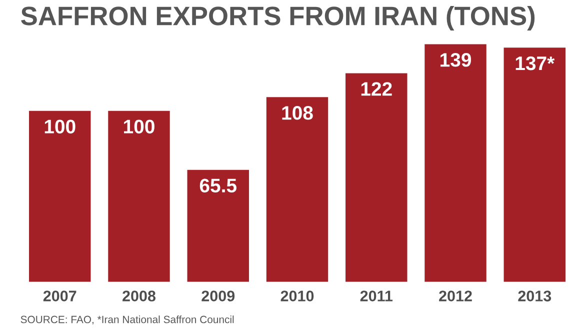 The width and height of the screenshot is (580, 332). What do you see at coordinates (218, 185) in the screenshot?
I see `data-label: 65.5` at bounding box center [218, 185].